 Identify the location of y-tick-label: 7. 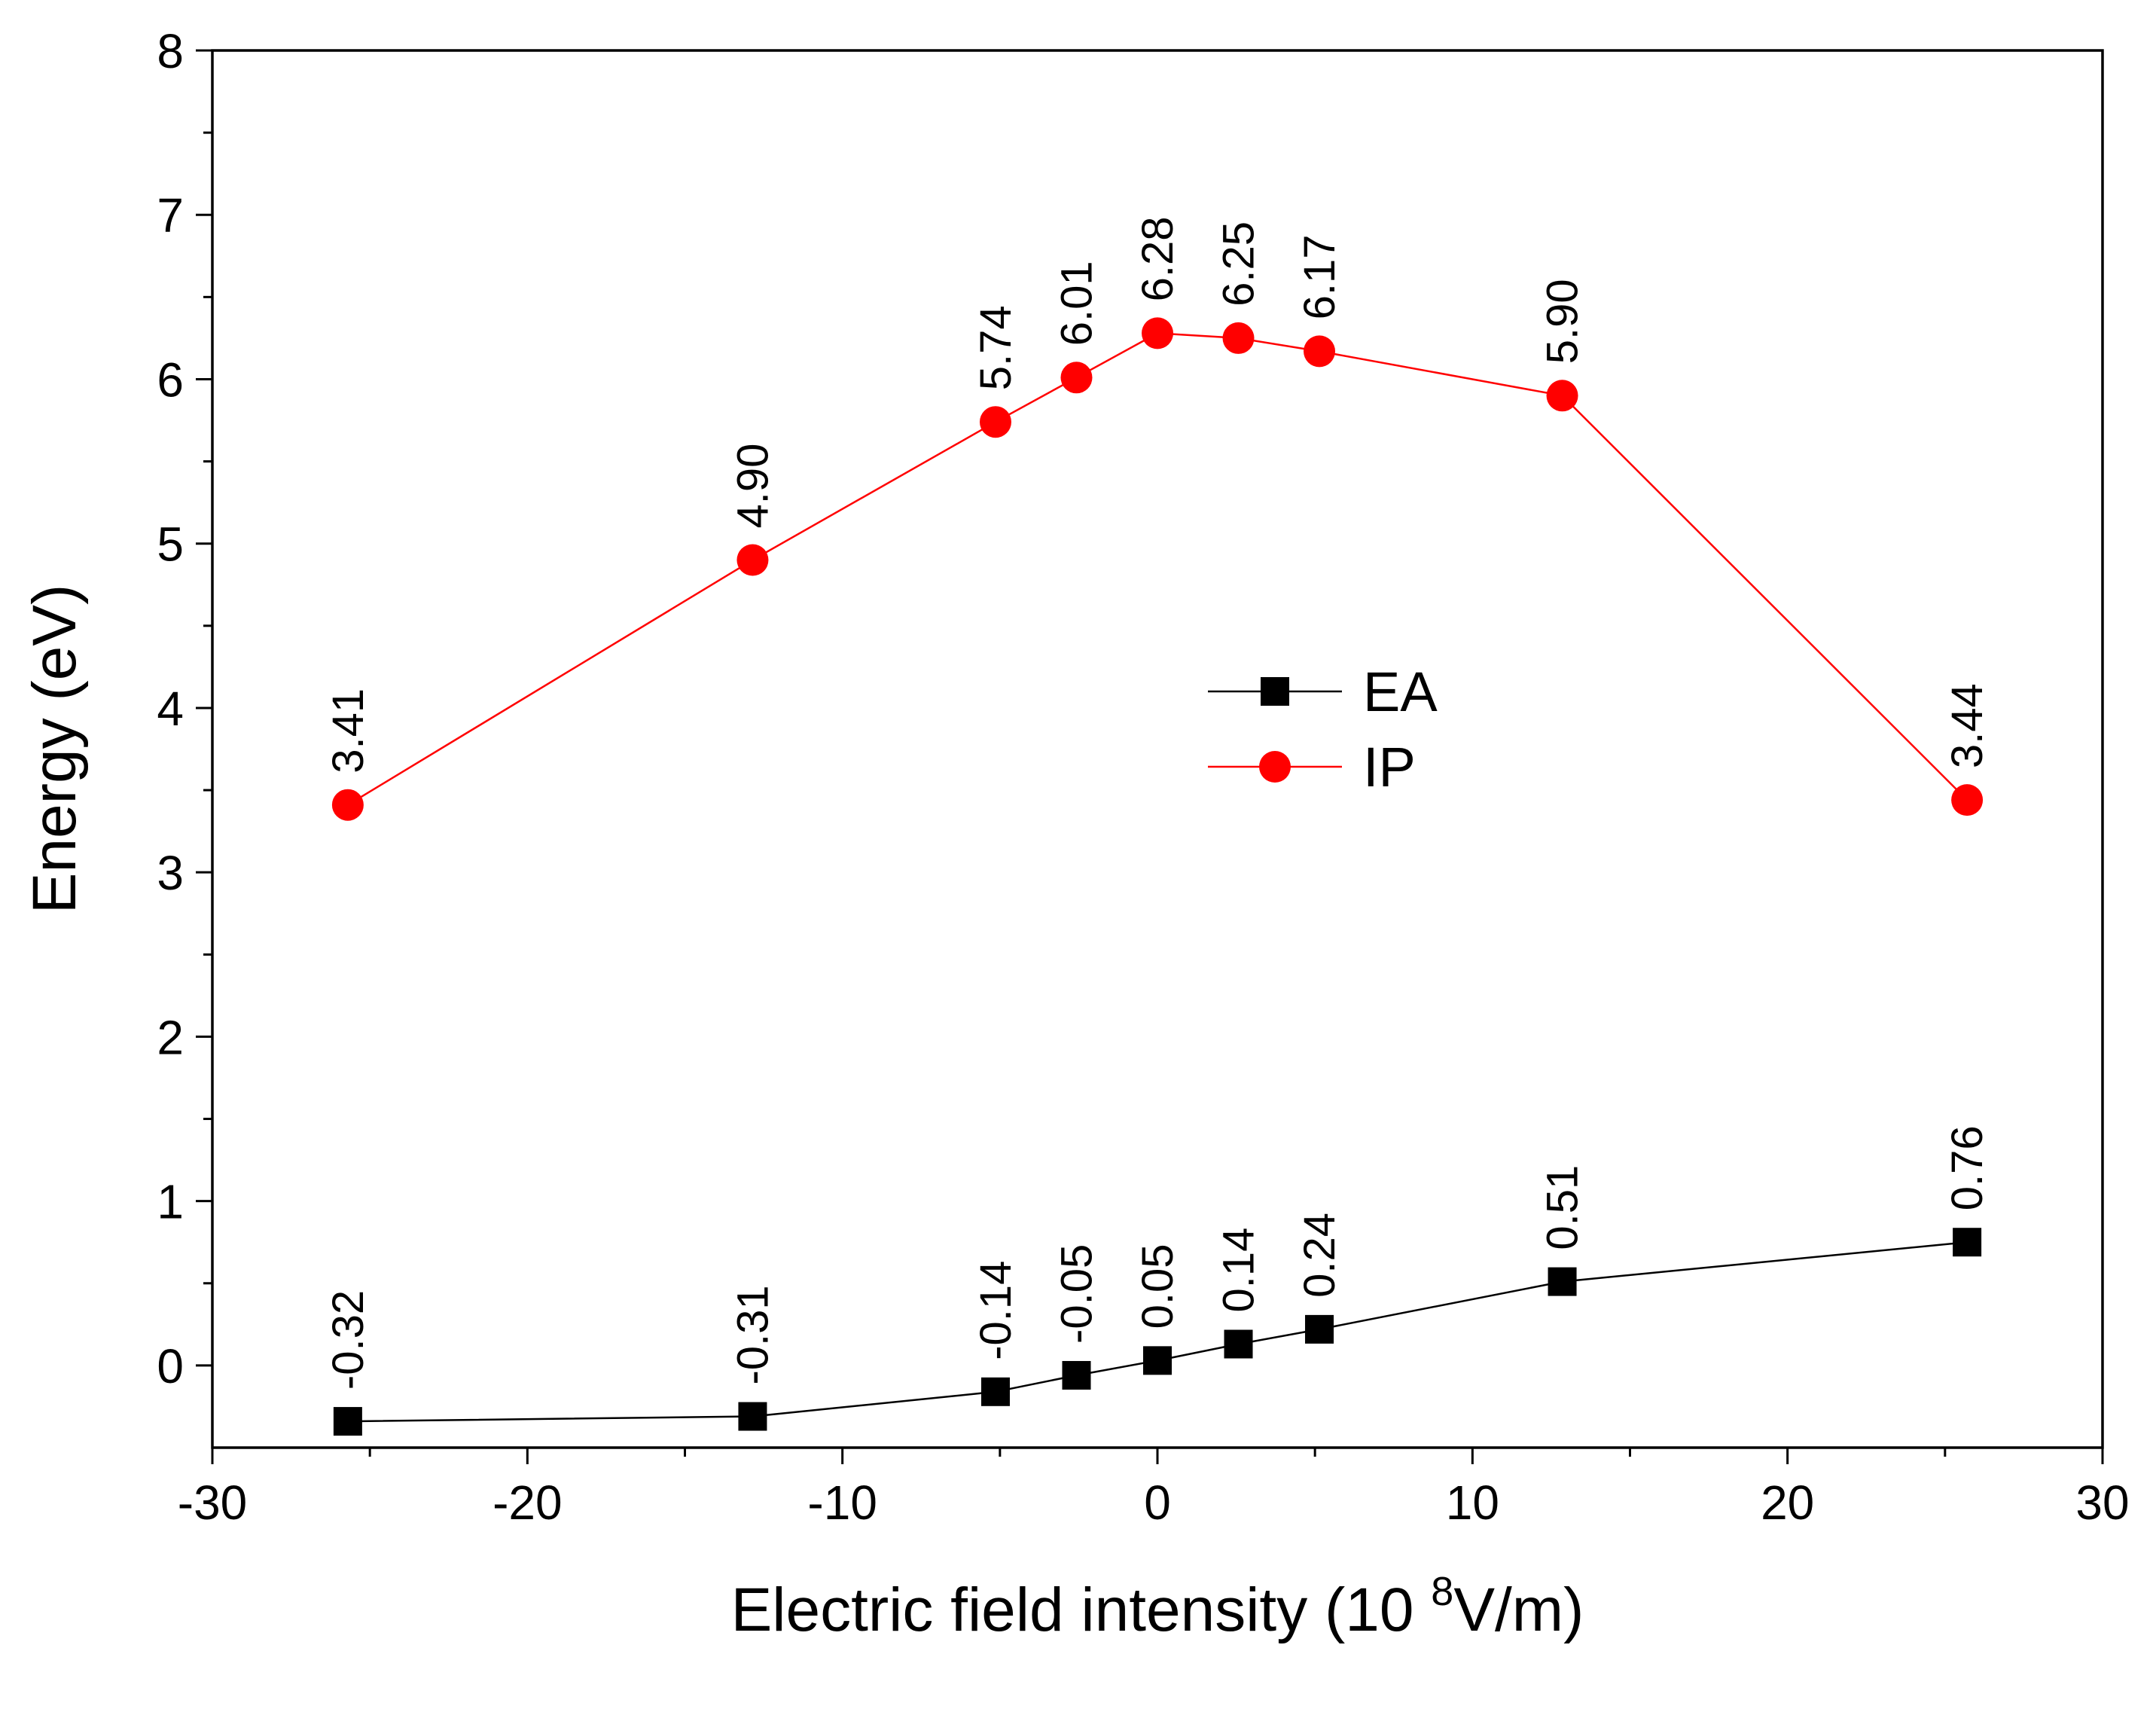
(170, 215).